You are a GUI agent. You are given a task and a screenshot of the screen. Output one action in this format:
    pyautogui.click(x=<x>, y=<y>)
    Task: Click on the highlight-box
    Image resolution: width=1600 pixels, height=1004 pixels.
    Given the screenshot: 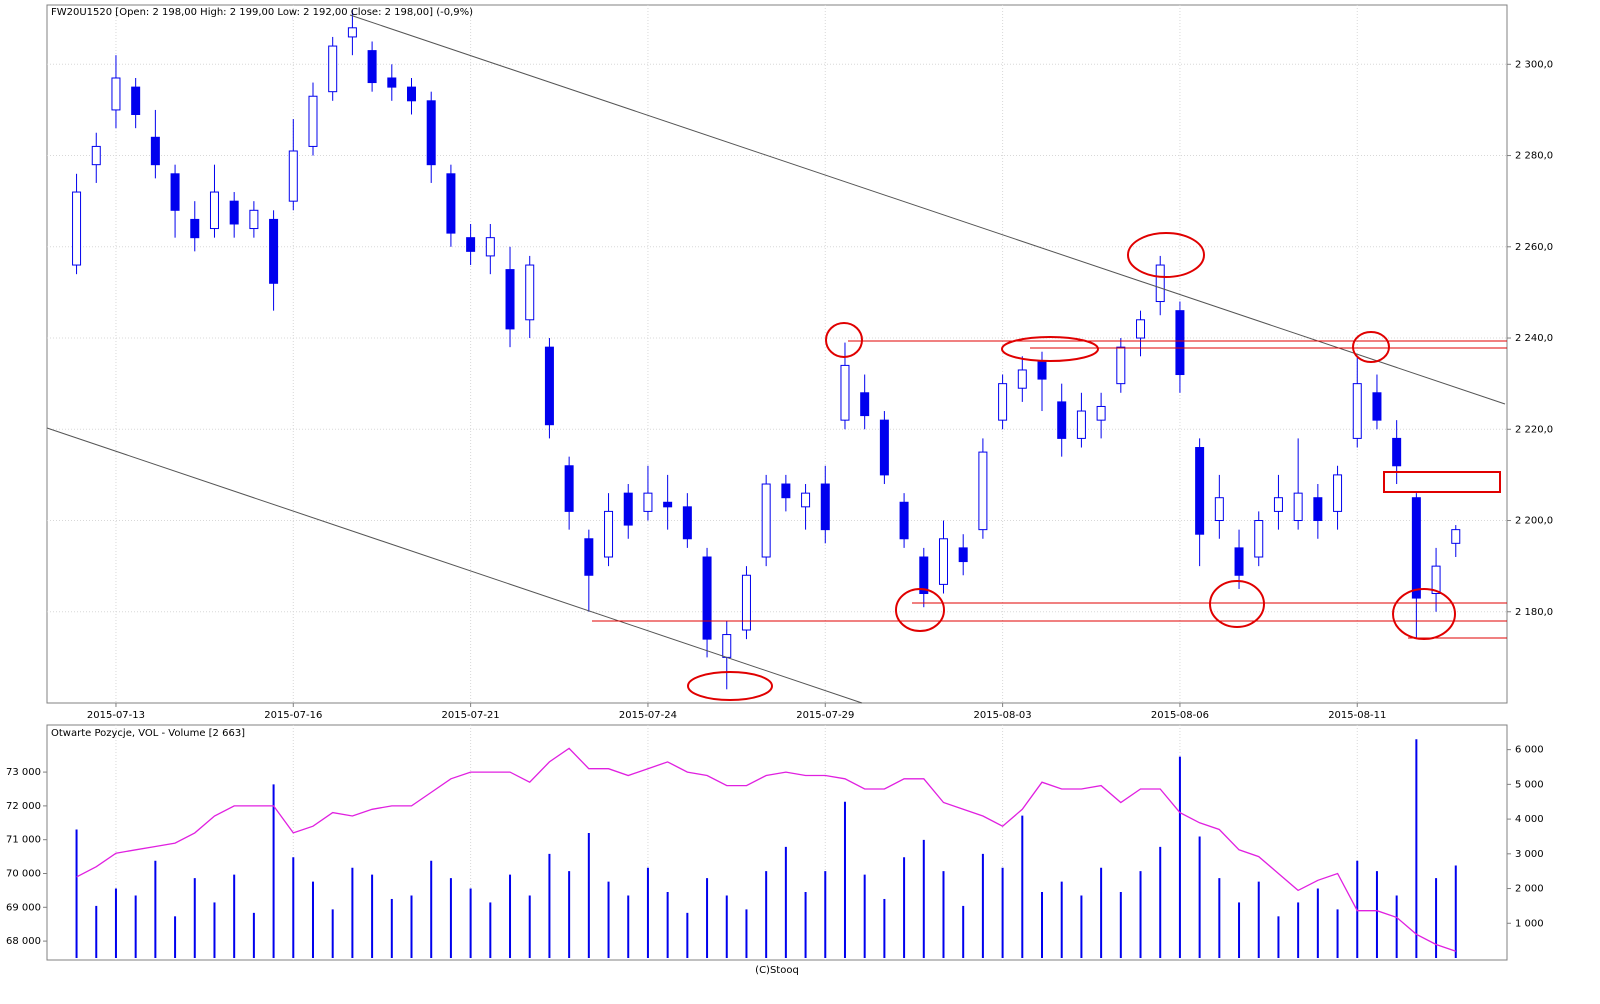 What is the action you would take?
    pyautogui.click(x=1442, y=482)
    